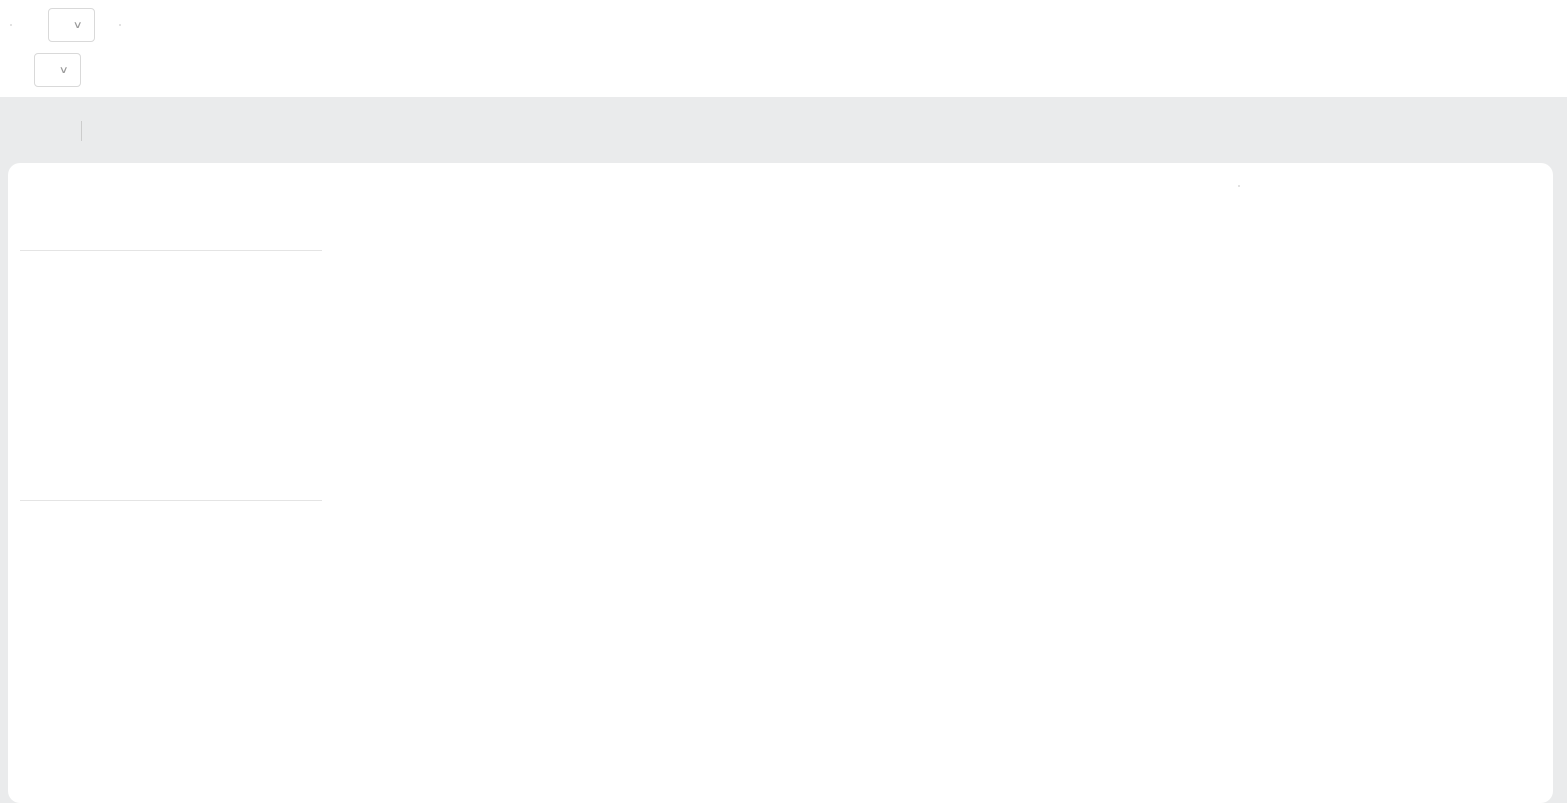  What do you see at coordinates (59, 131) in the screenshot?
I see `index-header` at bounding box center [59, 131].